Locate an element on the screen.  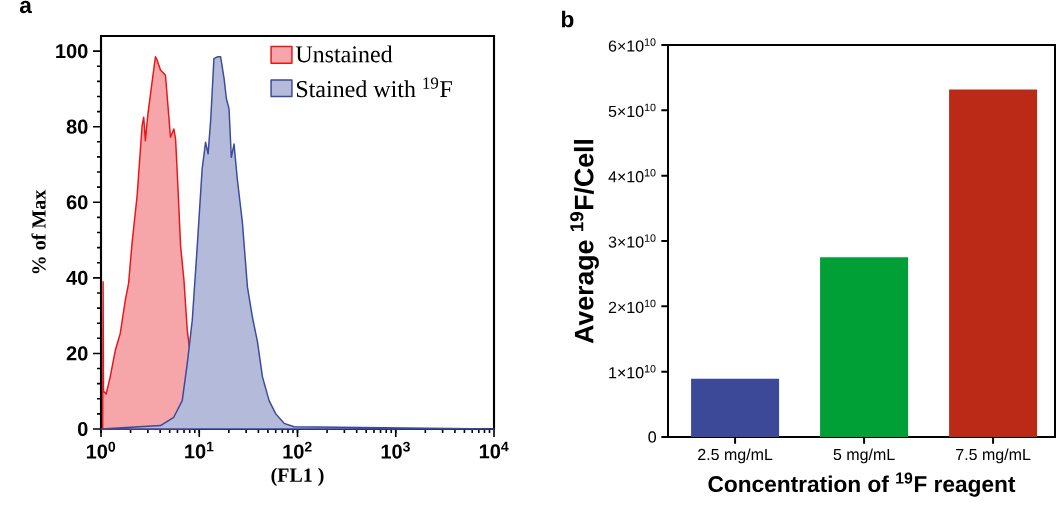
y-tick-label: 100 is located at coordinates (72, 51).